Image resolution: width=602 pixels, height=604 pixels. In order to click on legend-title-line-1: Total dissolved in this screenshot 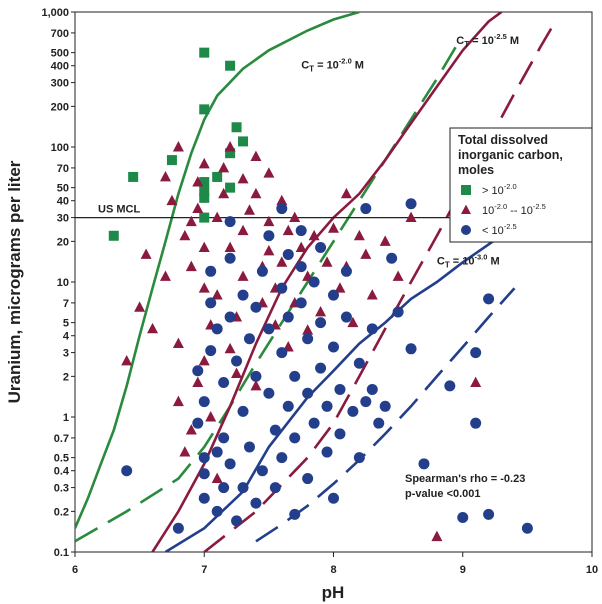, I will do `click(503, 140)`.